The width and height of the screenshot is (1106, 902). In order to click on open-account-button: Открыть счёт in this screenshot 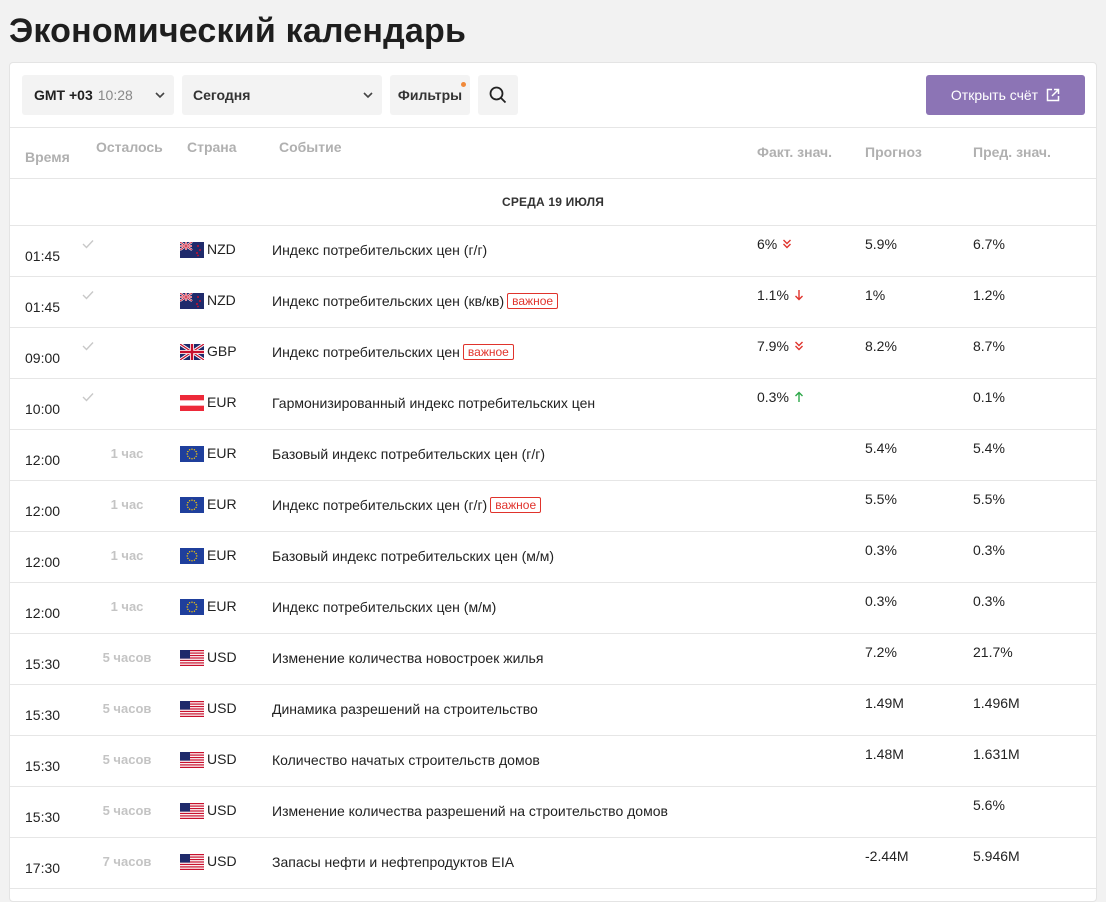, I will do `click(1005, 95)`.